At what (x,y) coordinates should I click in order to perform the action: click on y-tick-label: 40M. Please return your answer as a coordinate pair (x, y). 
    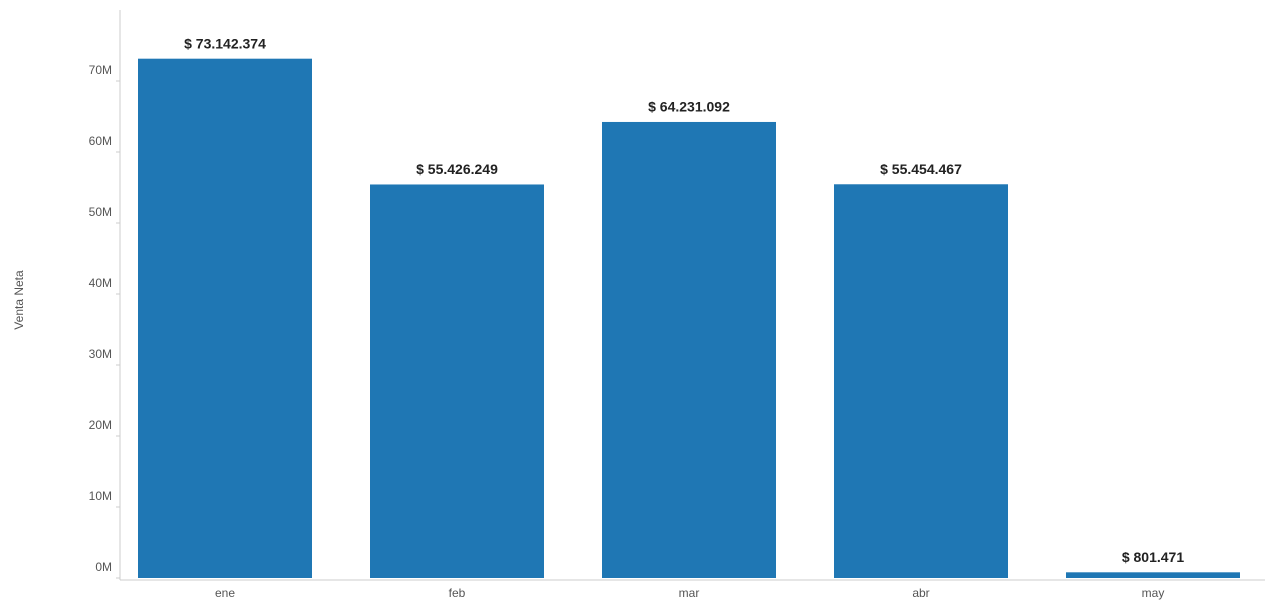
    Looking at the image, I should click on (100, 283).